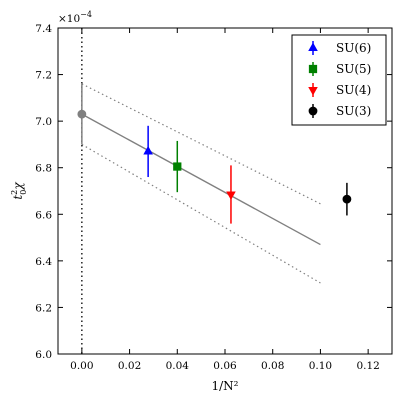 The width and height of the screenshot is (407, 407). I want to click on y-tick-label: 6.0, so click(43, 355).